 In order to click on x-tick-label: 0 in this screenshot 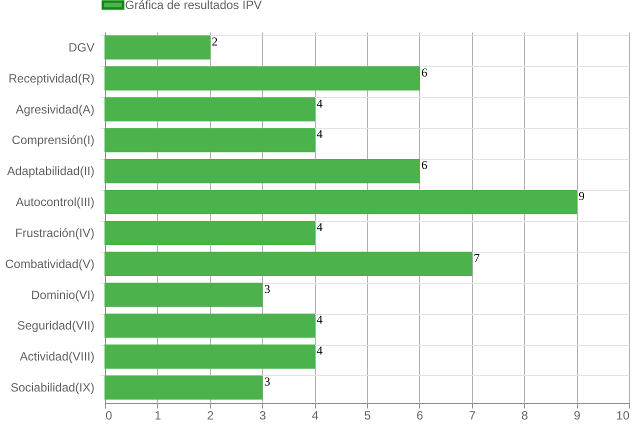, I will do `click(109, 415)`.